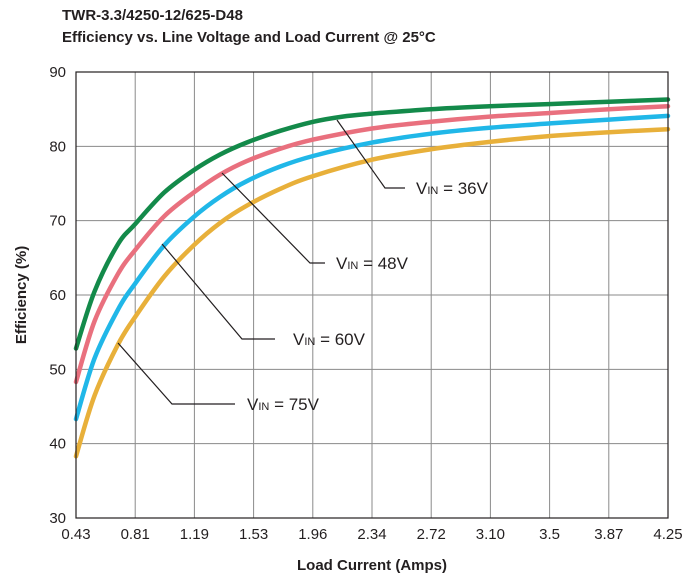 This screenshot has width=697, height=585. What do you see at coordinates (312, 534) in the screenshot?
I see `x-tick-label: 1.96` at bounding box center [312, 534].